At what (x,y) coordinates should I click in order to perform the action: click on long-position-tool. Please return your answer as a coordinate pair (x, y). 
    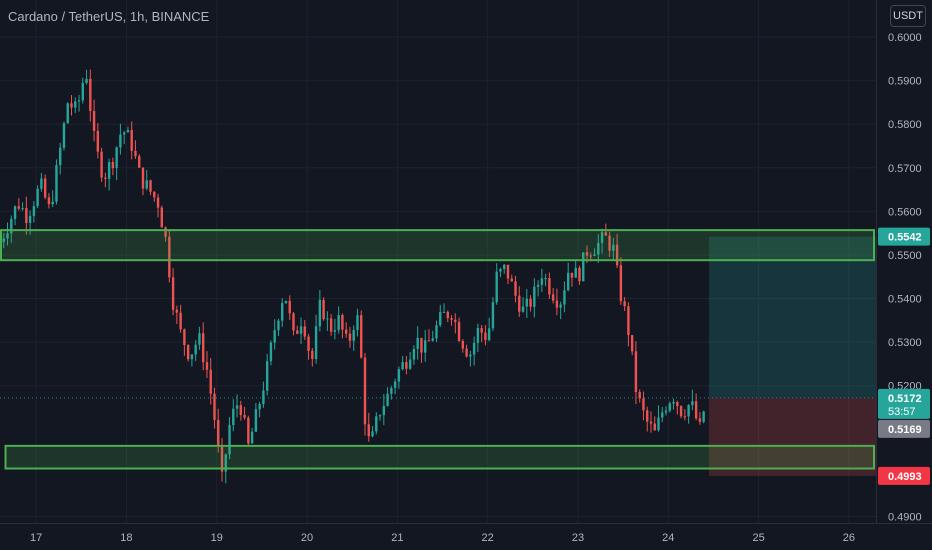
    Looking at the image, I should click on (792, 356).